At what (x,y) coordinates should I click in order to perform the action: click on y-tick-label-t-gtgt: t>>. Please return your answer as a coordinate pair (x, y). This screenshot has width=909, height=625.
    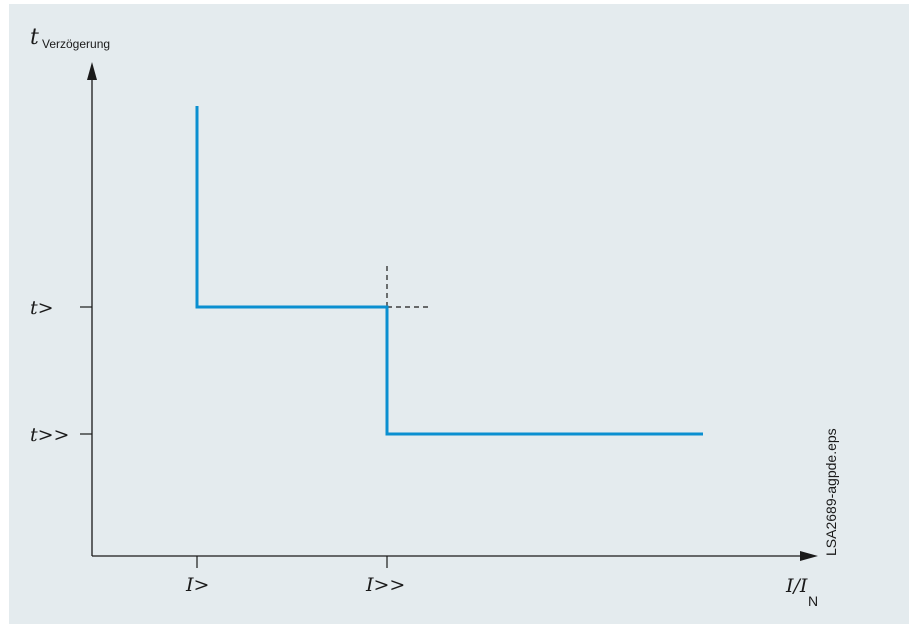
    Looking at the image, I should click on (49, 435).